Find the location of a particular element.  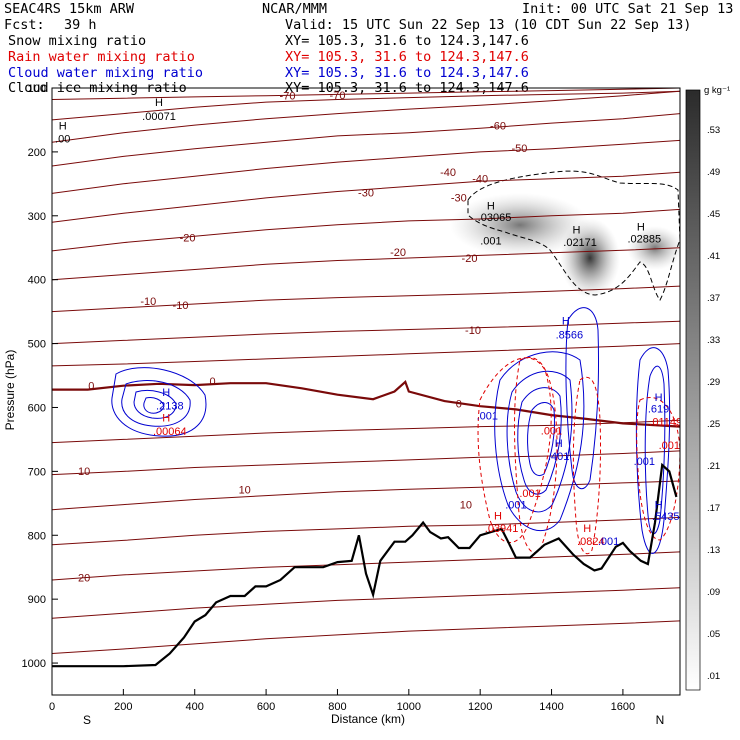

center-title: NCAR/MMM is located at coordinates (295, 9).